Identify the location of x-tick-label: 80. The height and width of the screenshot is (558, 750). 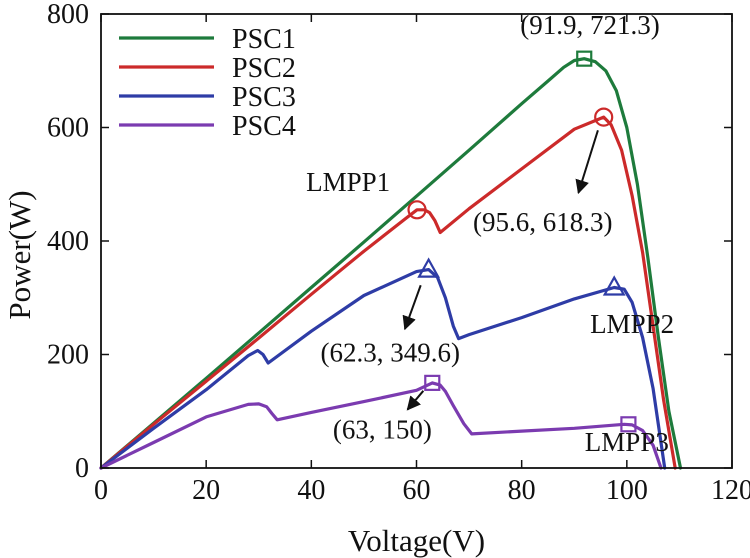
(522, 490).